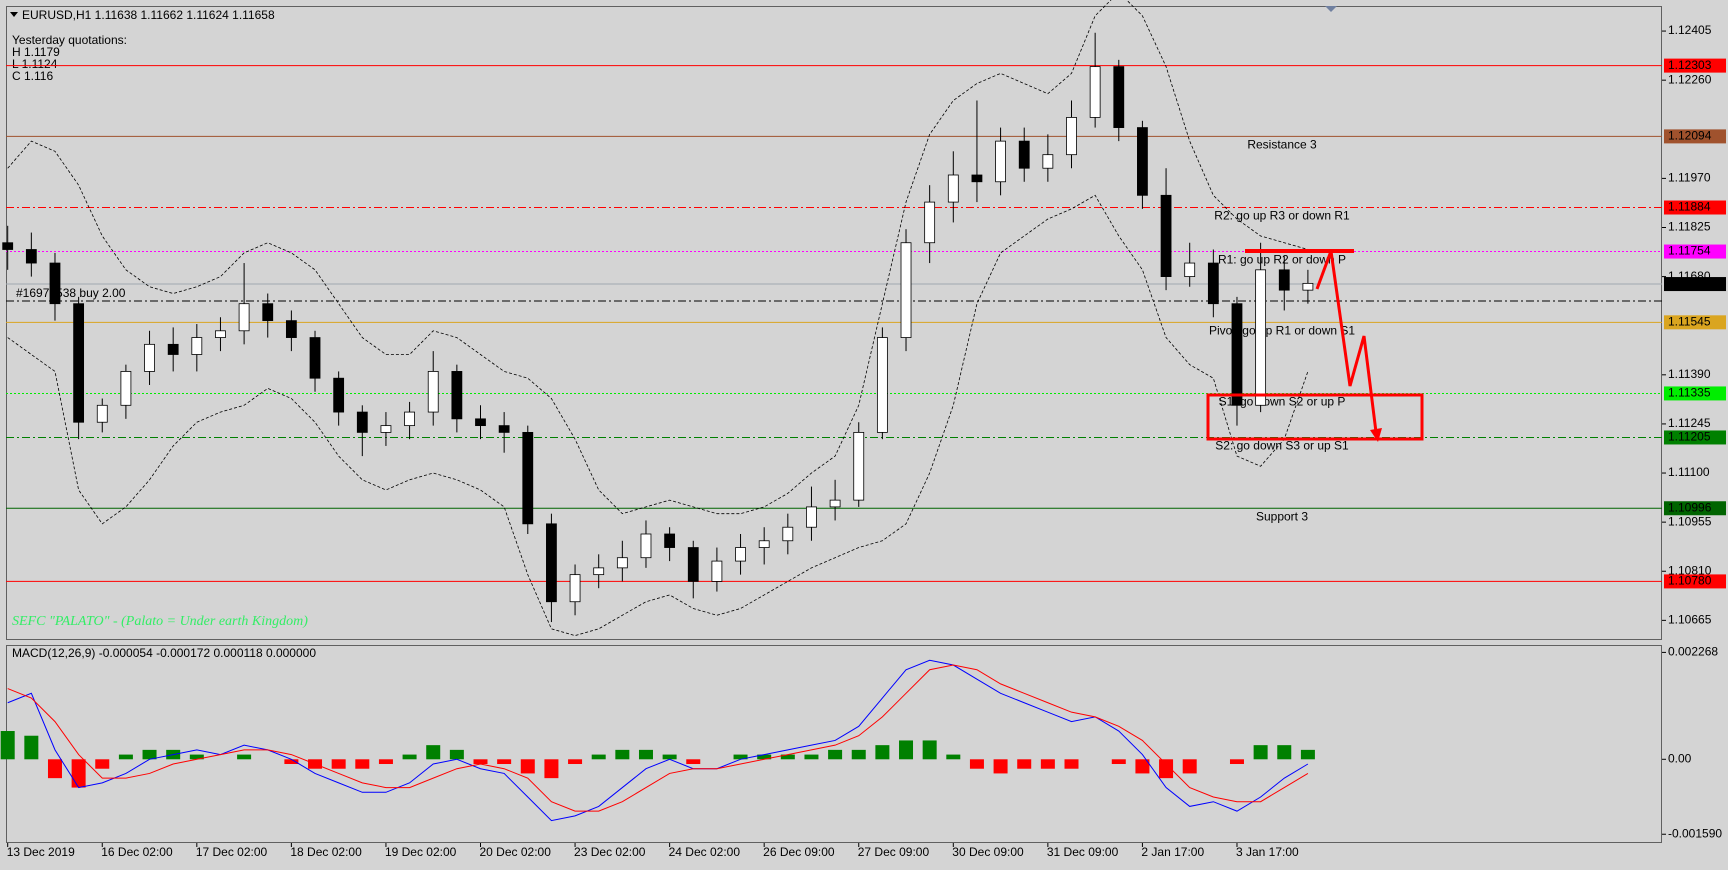 This screenshot has height=870, width=1728. Describe the element at coordinates (1376, 435) in the screenshot. I see `arrow-head` at that location.